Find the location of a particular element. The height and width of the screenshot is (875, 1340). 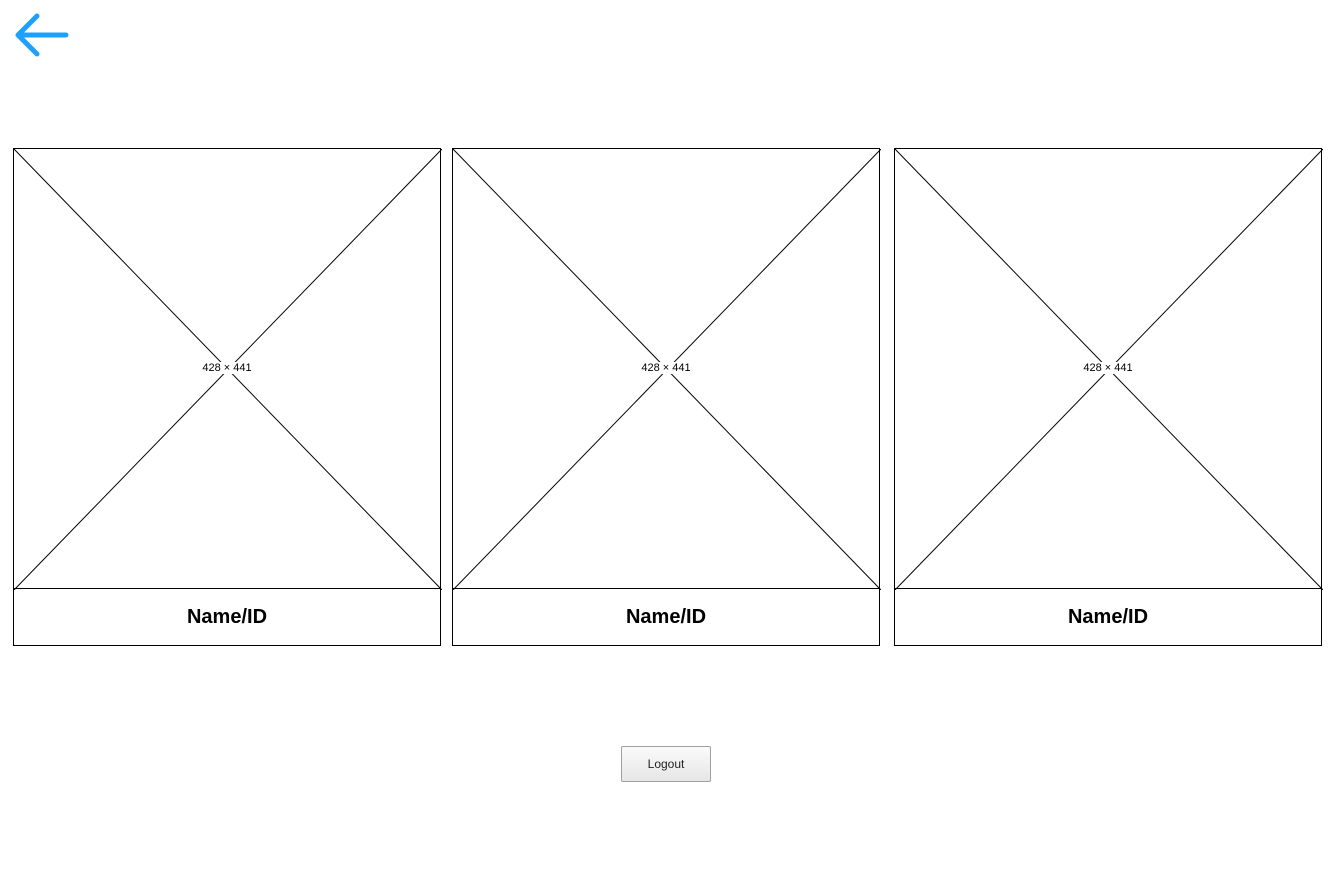

logout-button: Logout is located at coordinates (666, 764).